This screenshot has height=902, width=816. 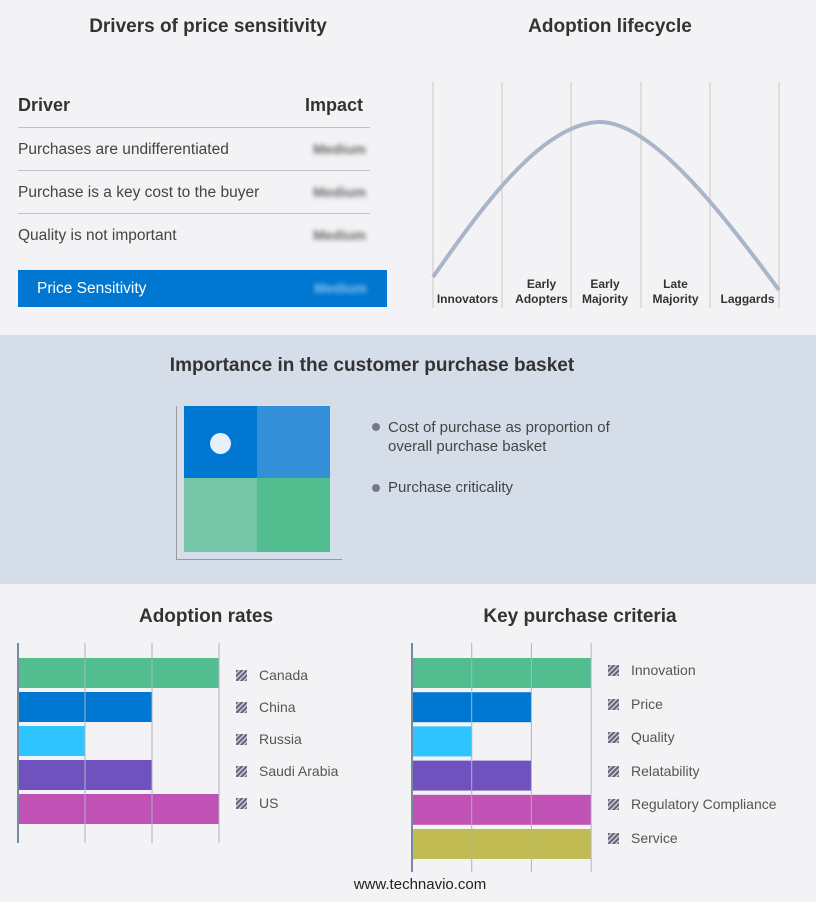 I want to click on legend-label: US, so click(x=269, y=803).